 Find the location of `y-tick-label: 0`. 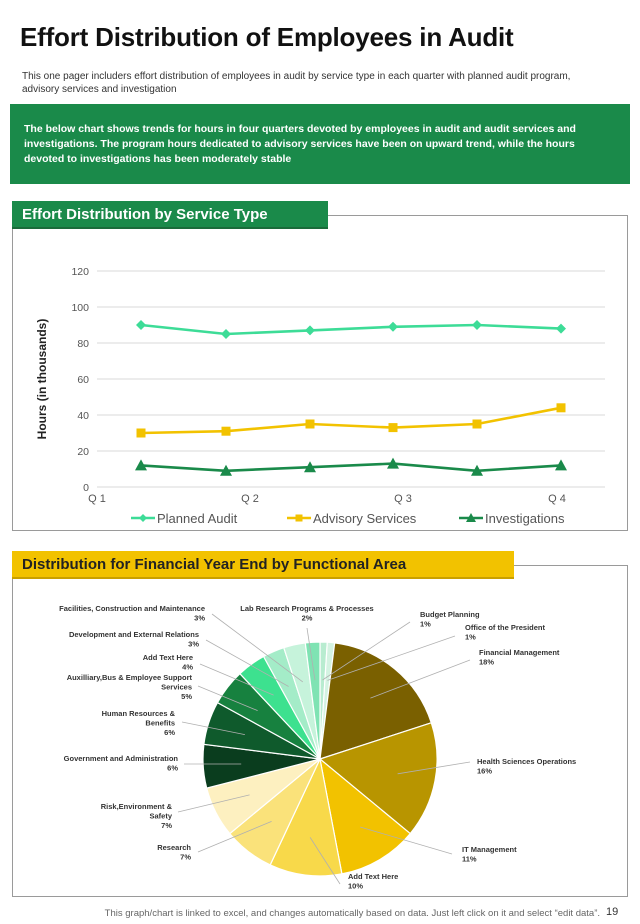

y-tick-label: 0 is located at coordinates (86, 488).